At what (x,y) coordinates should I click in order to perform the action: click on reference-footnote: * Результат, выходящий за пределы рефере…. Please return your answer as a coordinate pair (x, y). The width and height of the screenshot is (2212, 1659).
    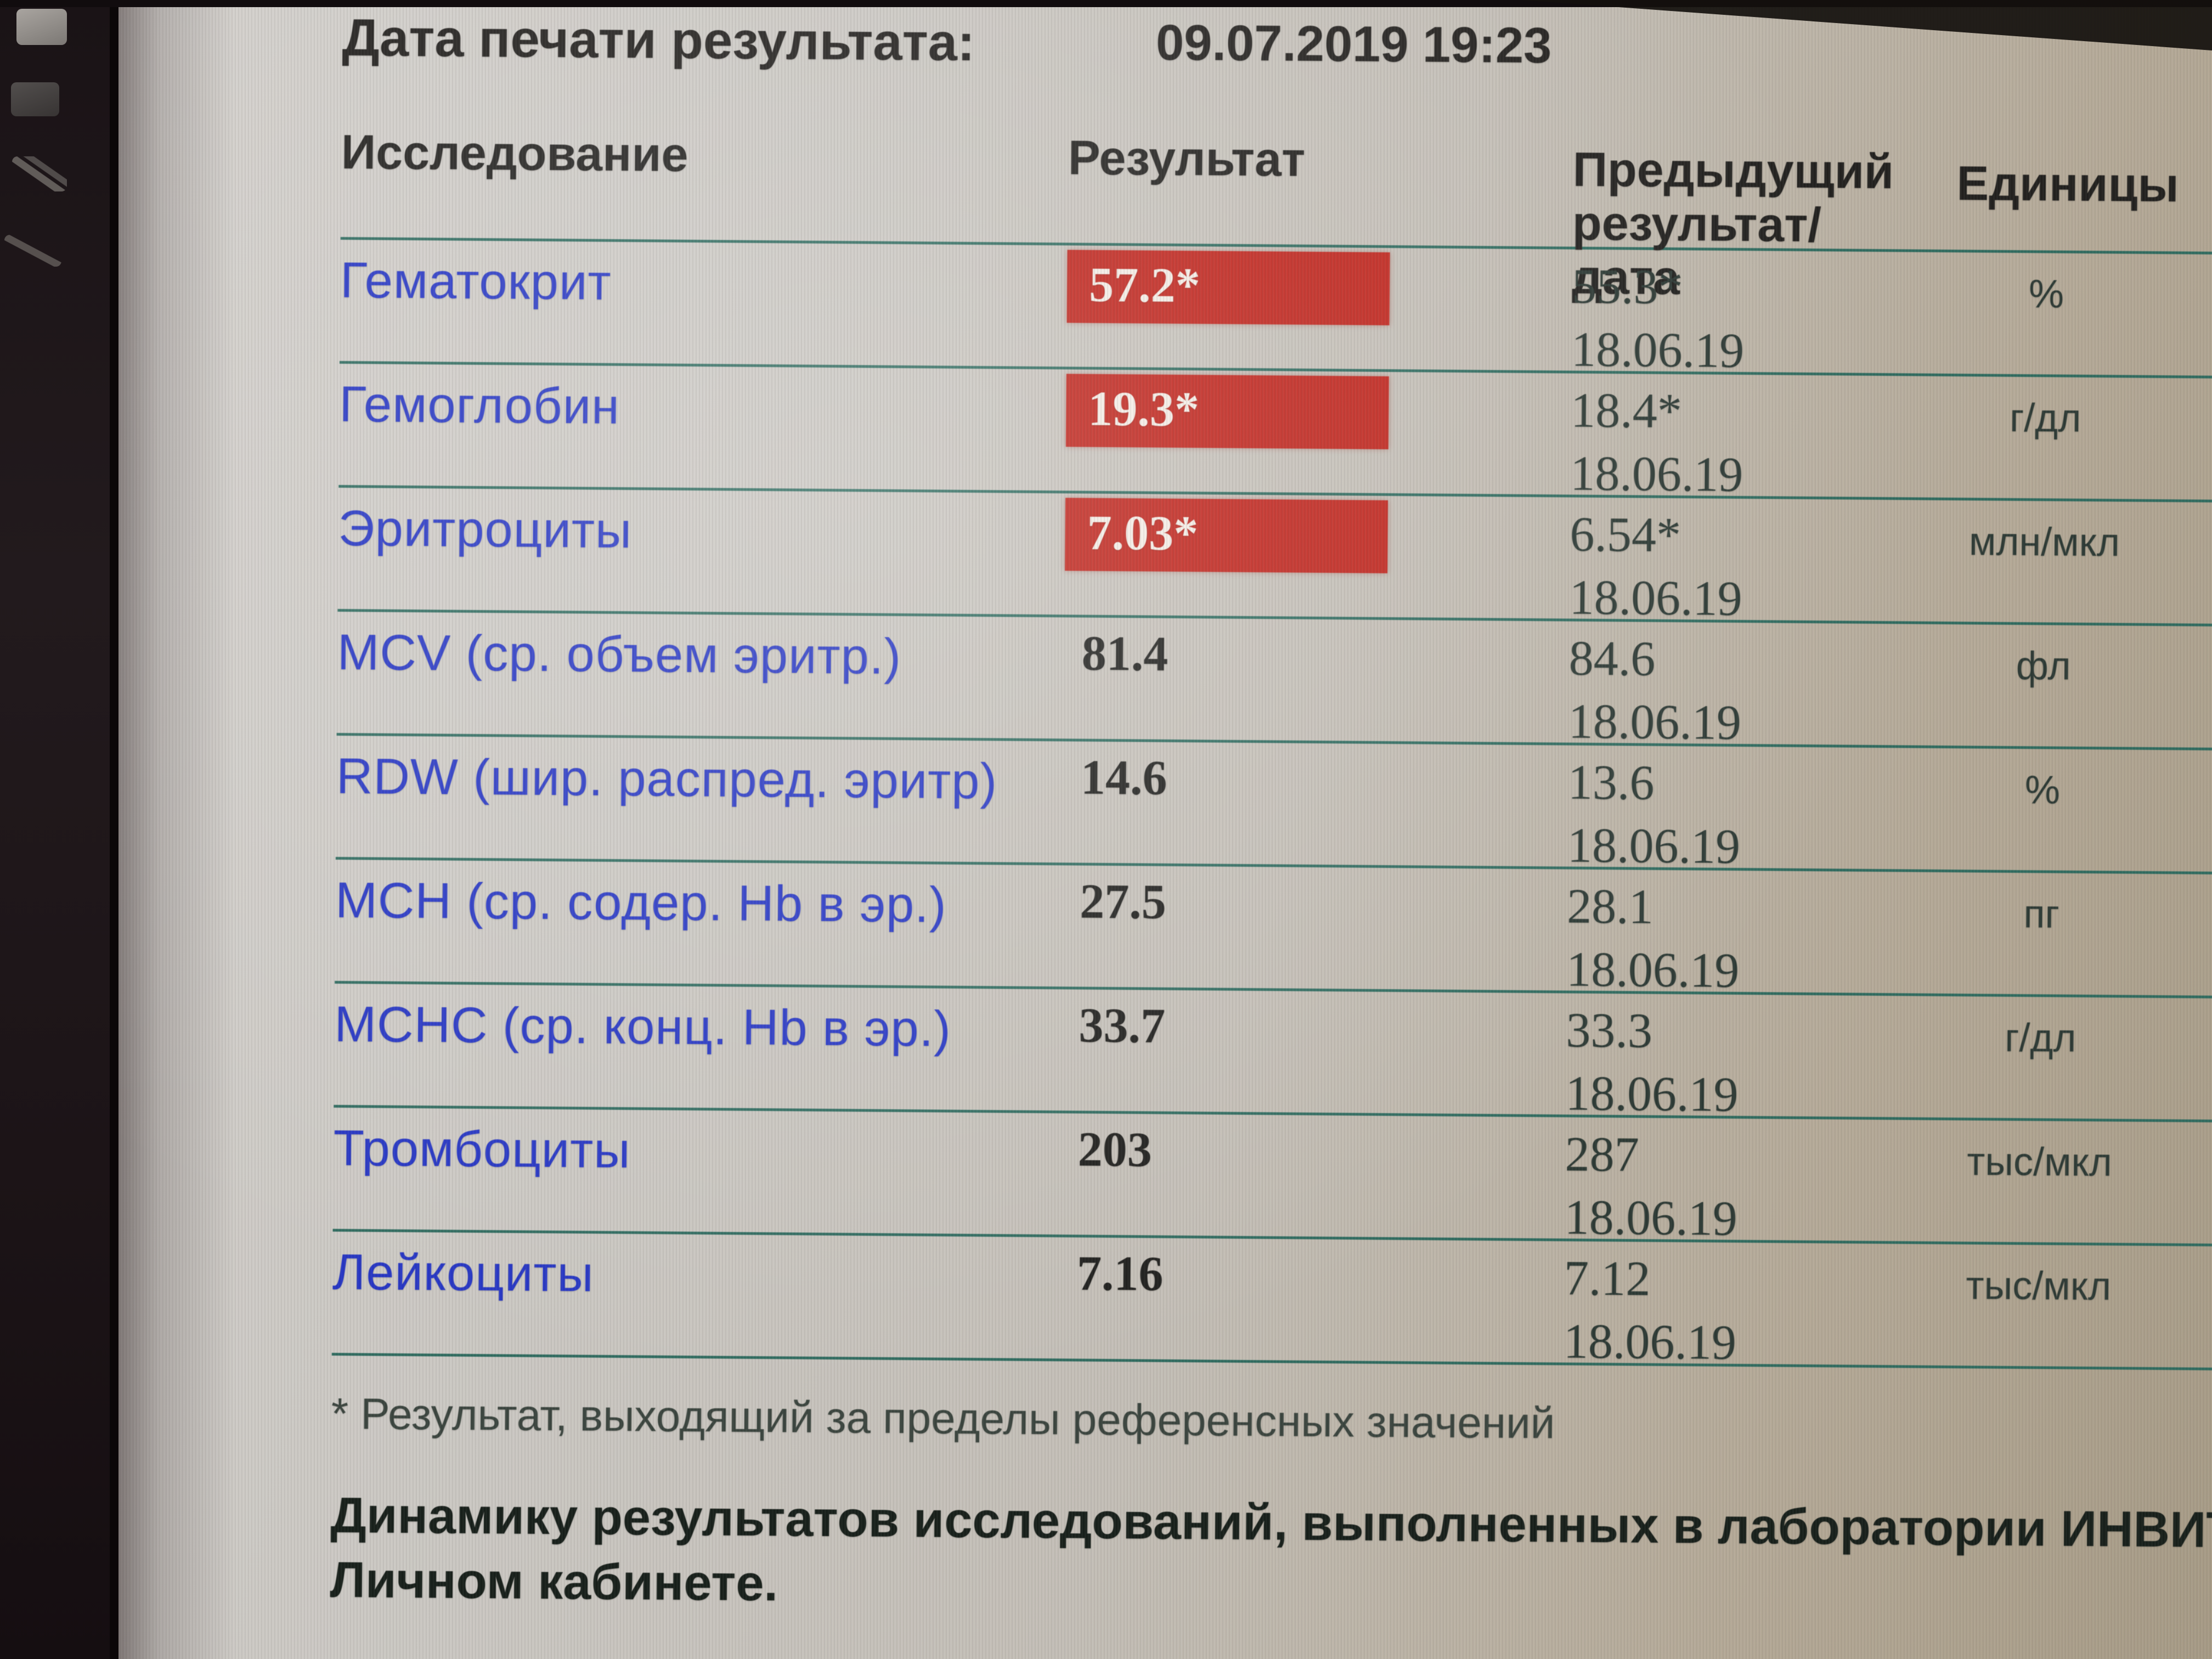
    Looking at the image, I should click on (943, 1418).